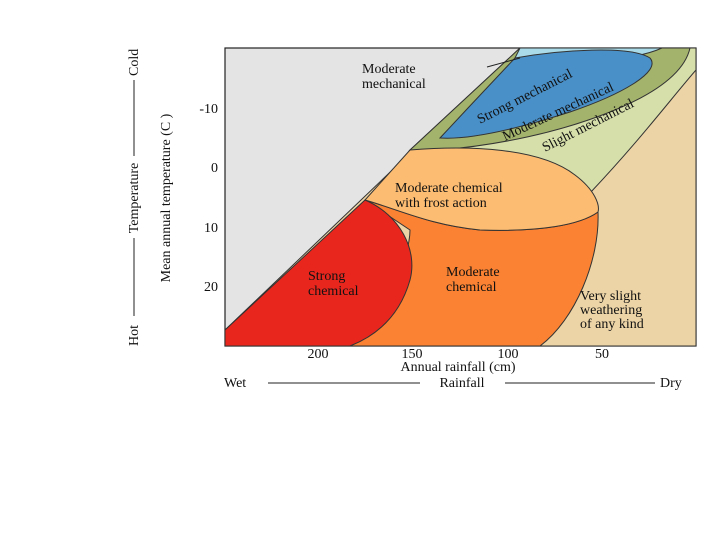 This screenshot has height=540, width=720. Describe the element at coordinates (134, 198) in the screenshot. I see `y-gradient-center: Temperature` at that location.